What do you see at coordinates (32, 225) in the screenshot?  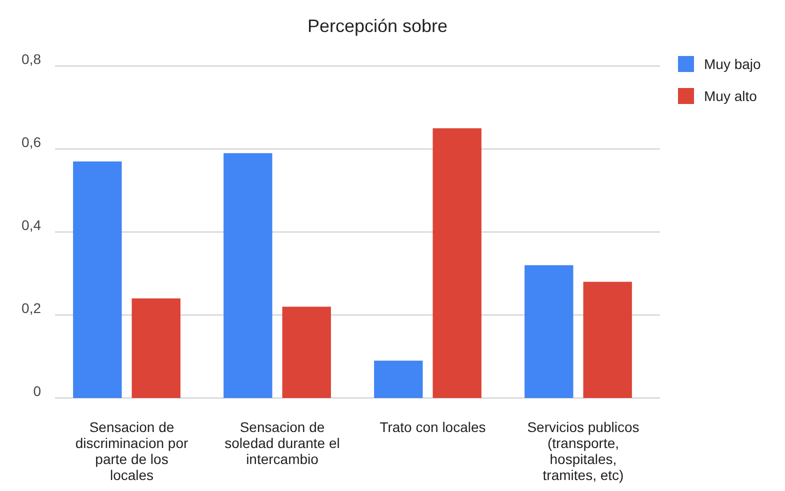 I see `y-tick-label: 0,4` at bounding box center [32, 225].